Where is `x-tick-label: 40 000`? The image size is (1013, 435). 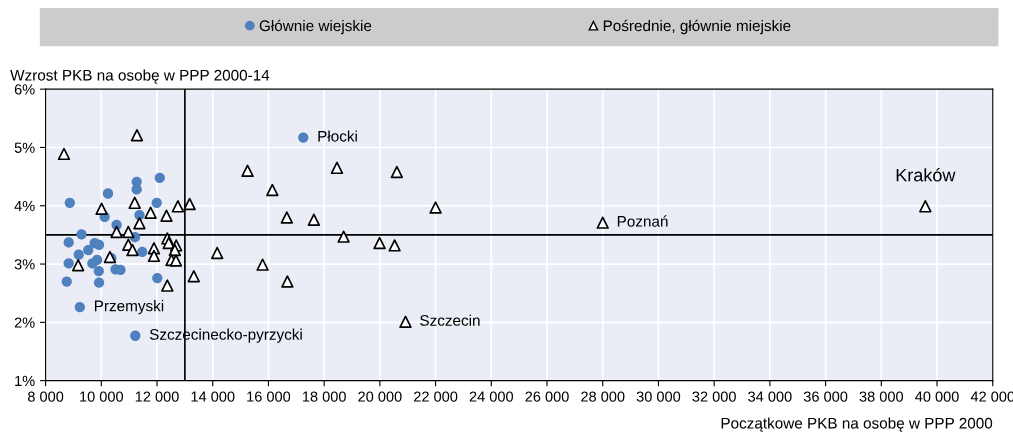
x-tick-label: 40 000 is located at coordinates (937, 396).